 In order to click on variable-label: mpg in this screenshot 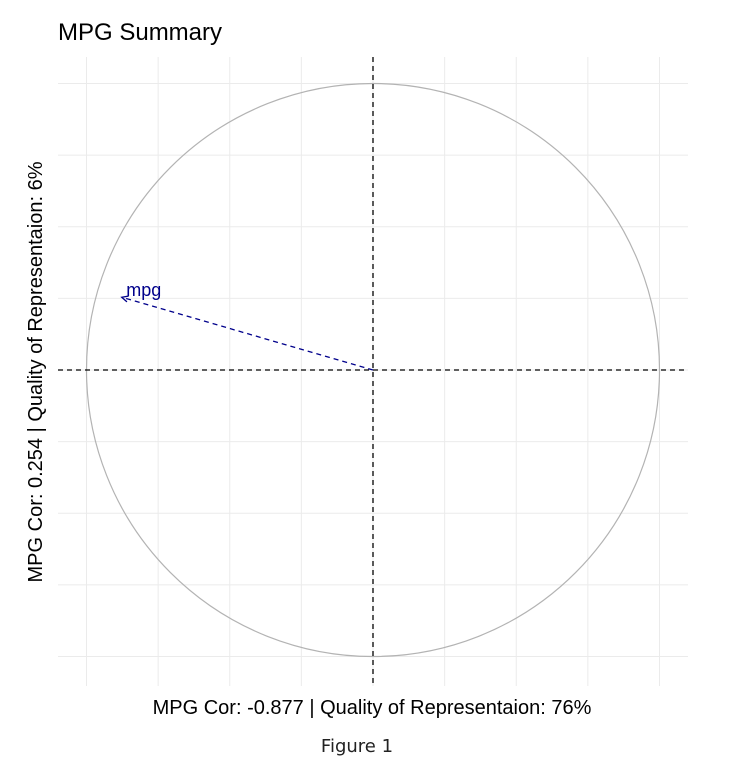, I will do `click(143, 290)`.